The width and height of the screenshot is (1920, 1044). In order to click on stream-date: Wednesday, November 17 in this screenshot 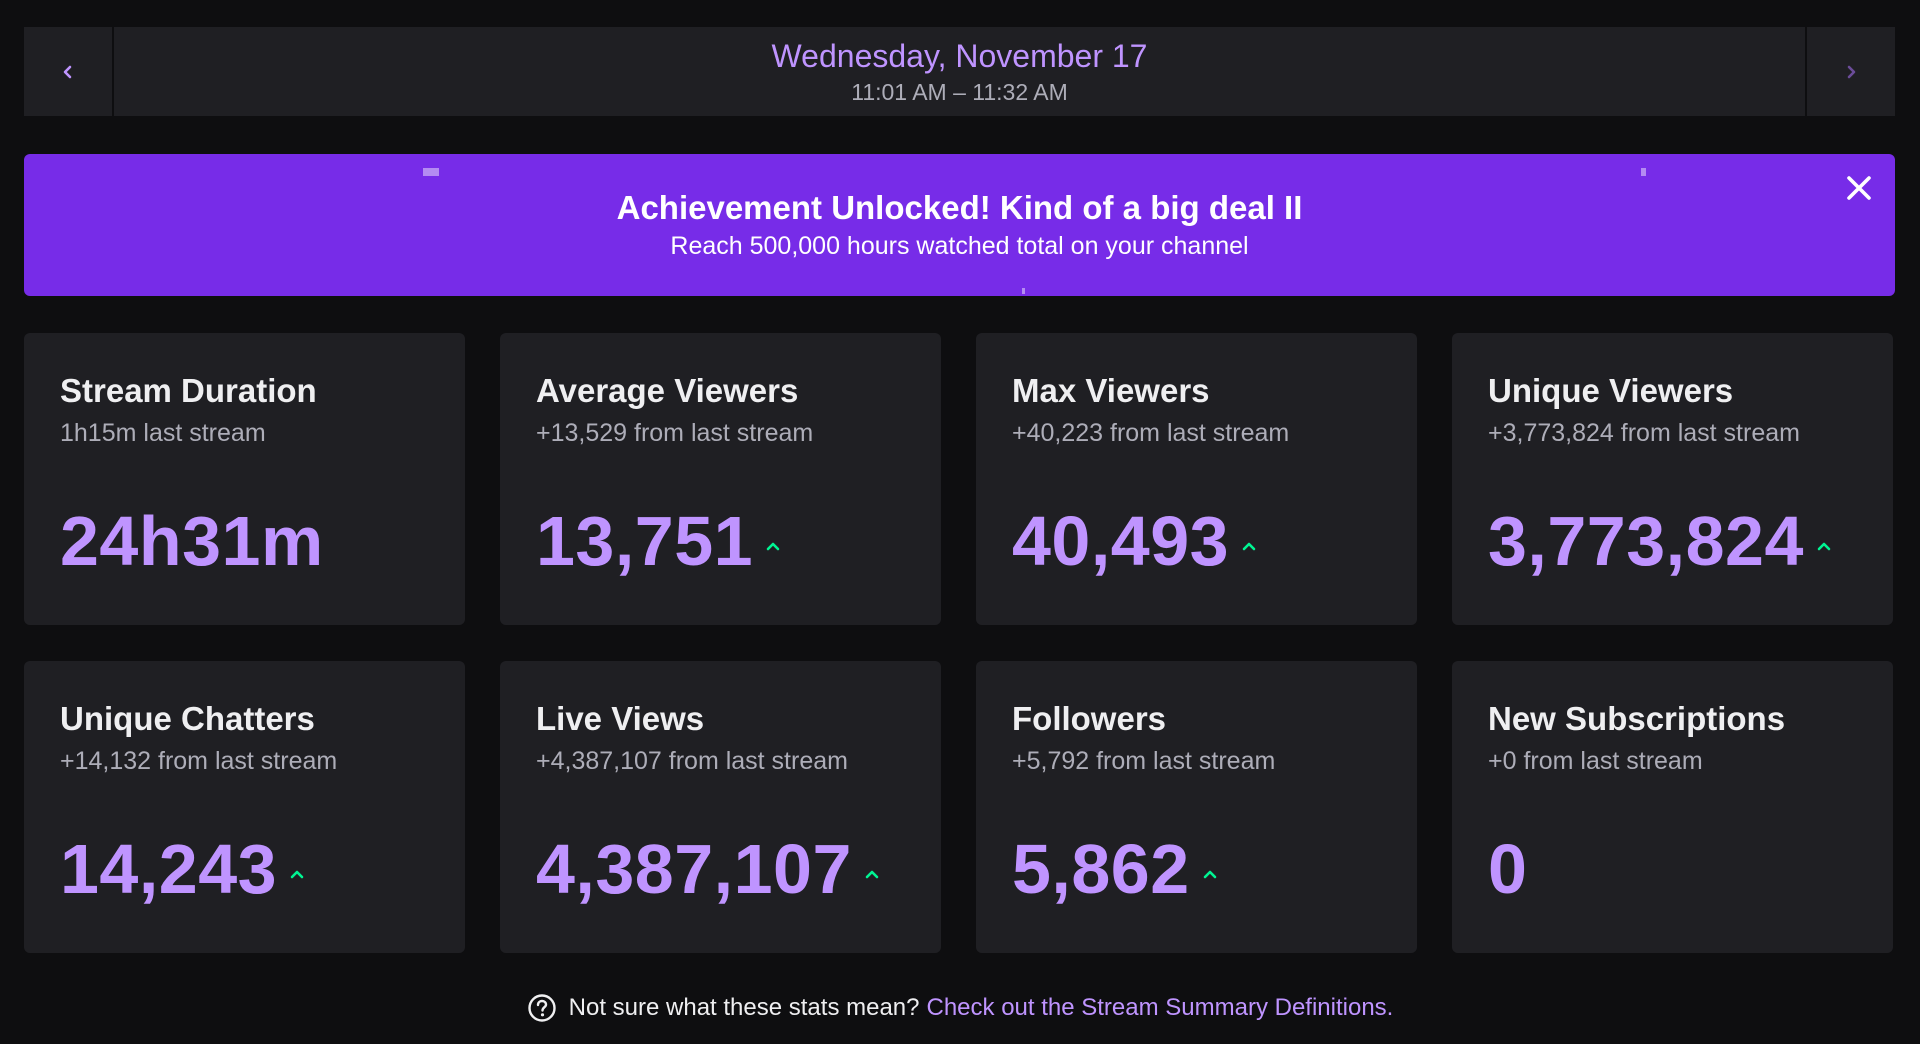, I will do `click(959, 55)`.